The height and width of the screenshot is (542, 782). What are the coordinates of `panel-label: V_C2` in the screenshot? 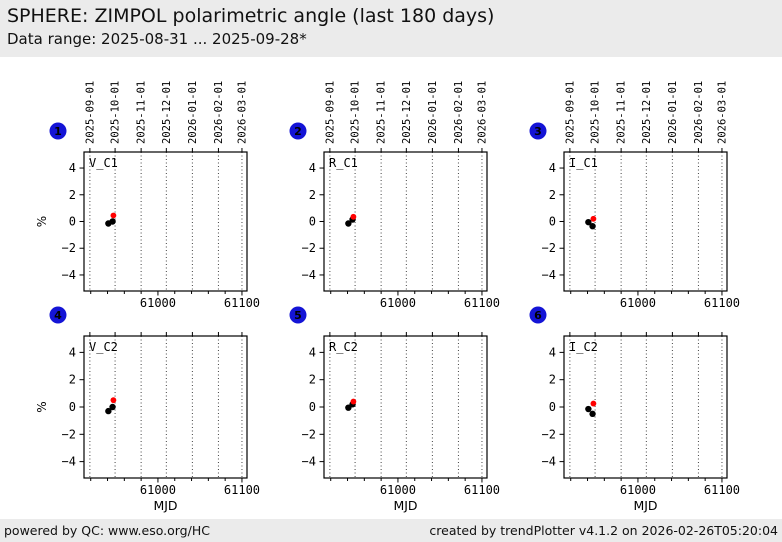 It's located at (103, 347).